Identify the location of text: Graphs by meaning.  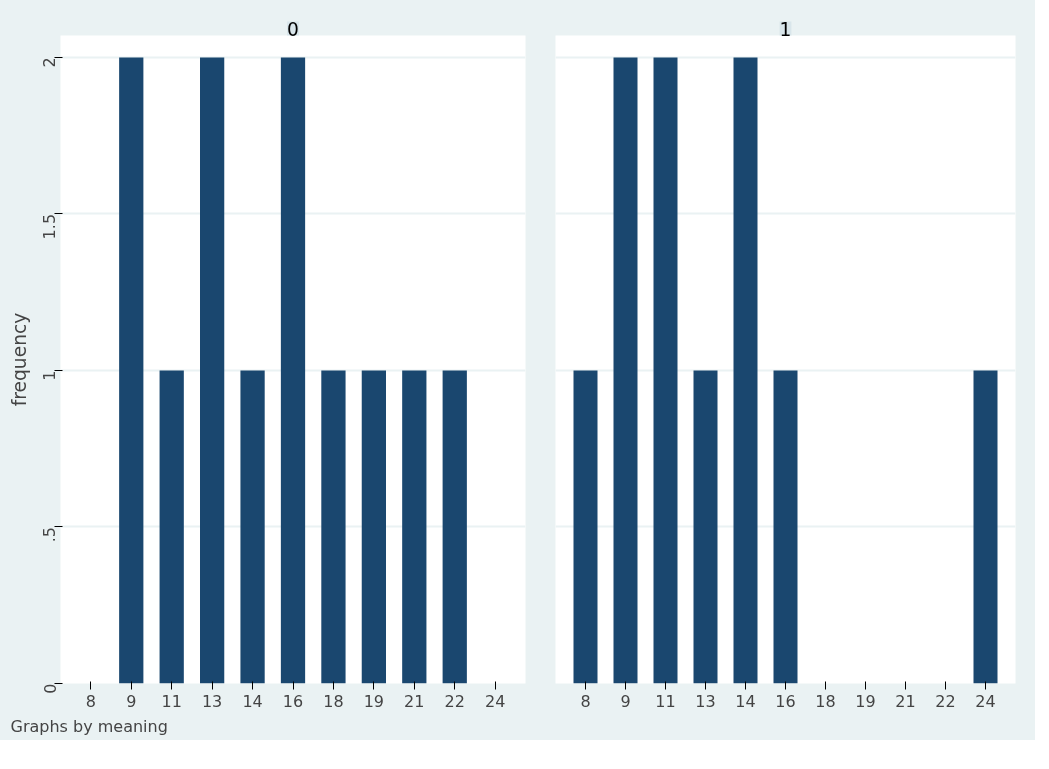
(89, 726).